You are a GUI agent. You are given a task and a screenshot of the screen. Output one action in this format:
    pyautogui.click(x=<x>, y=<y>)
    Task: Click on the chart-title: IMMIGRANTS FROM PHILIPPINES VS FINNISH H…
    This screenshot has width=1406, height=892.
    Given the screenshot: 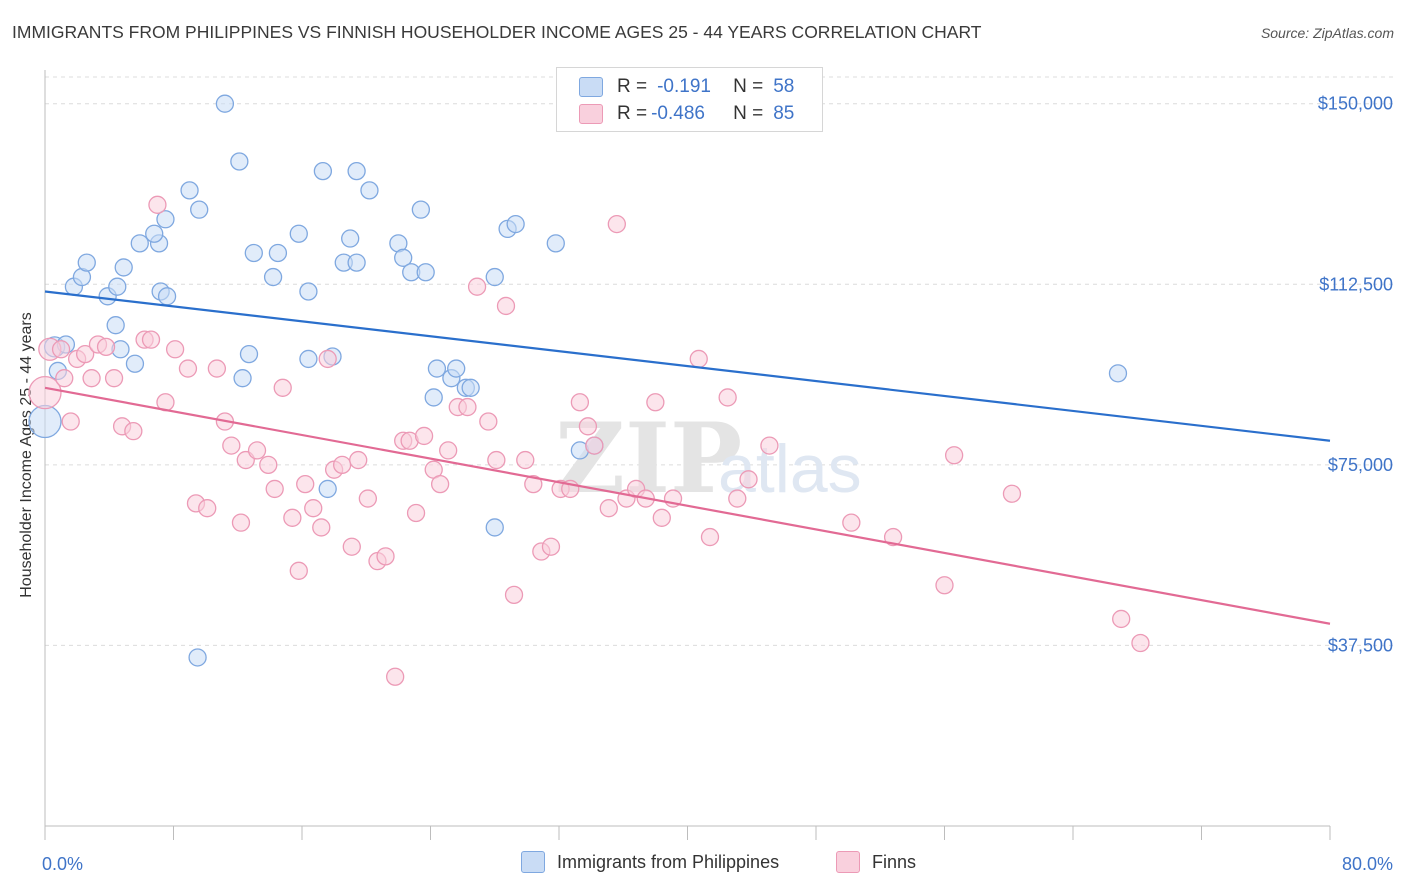 What is the action you would take?
    pyautogui.click(x=497, y=32)
    